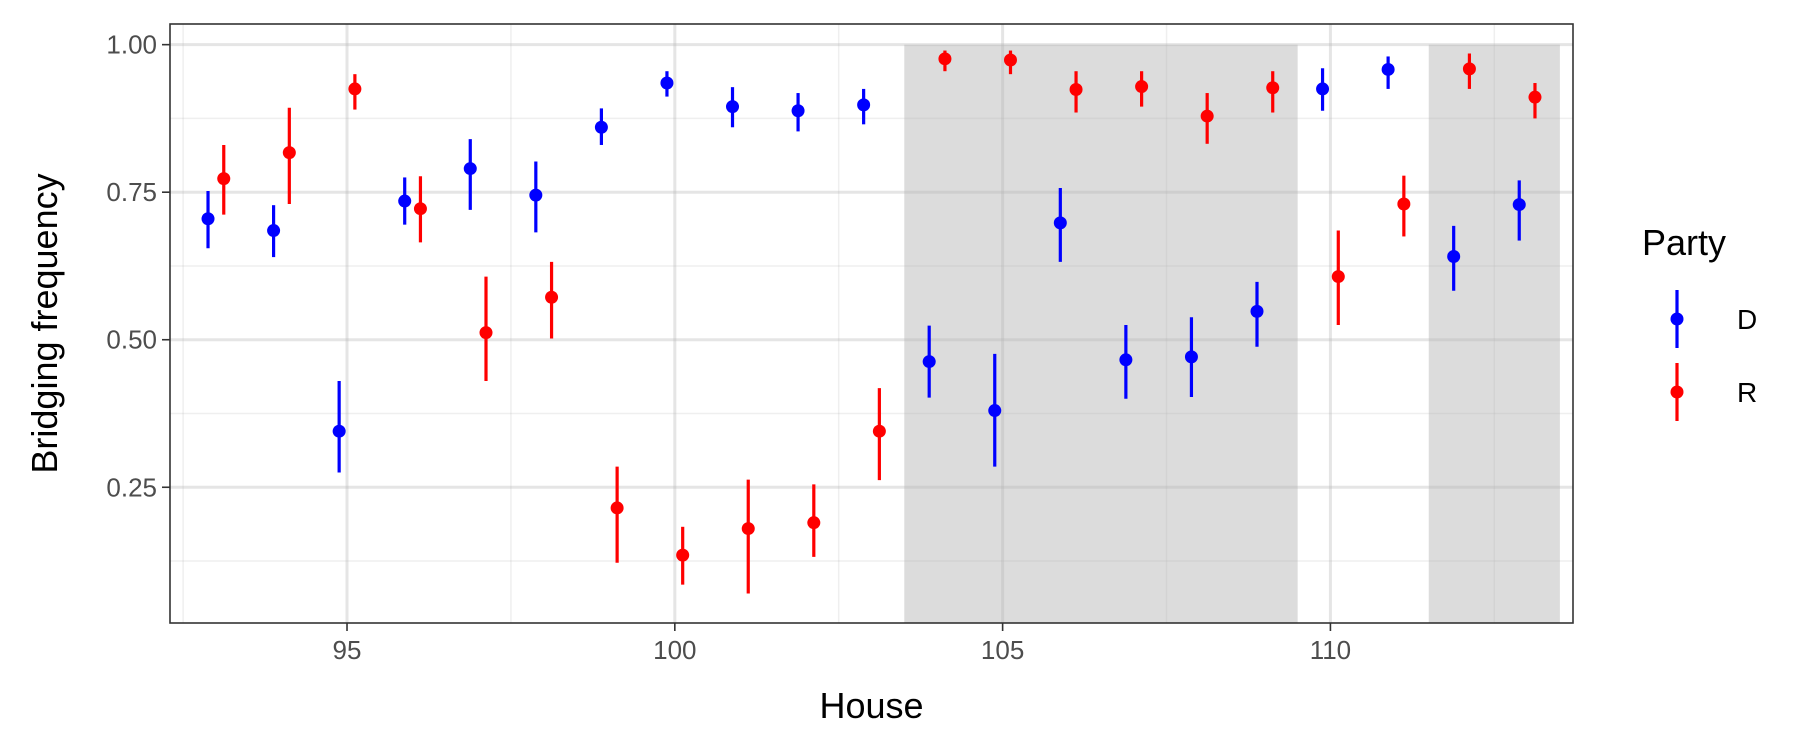  Describe the element at coordinates (131, 340) in the screenshot. I see `y-tick-label: 0.50` at that location.